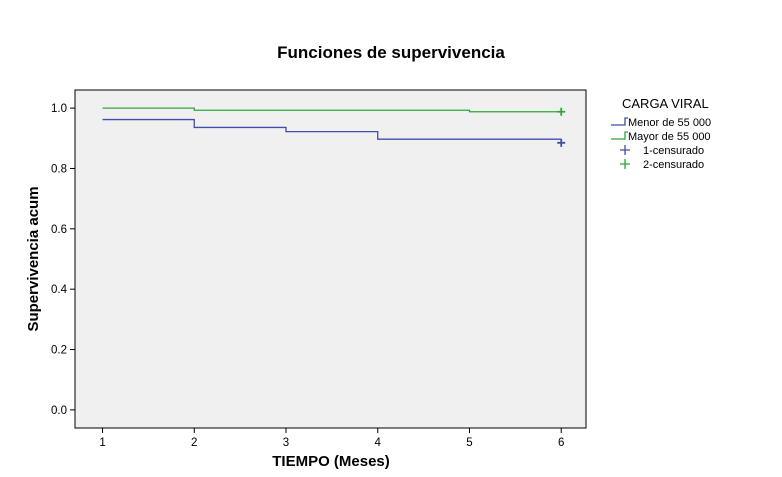 This screenshot has width=782, height=477. I want to click on y-tick-label: 0.8, so click(59, 169).